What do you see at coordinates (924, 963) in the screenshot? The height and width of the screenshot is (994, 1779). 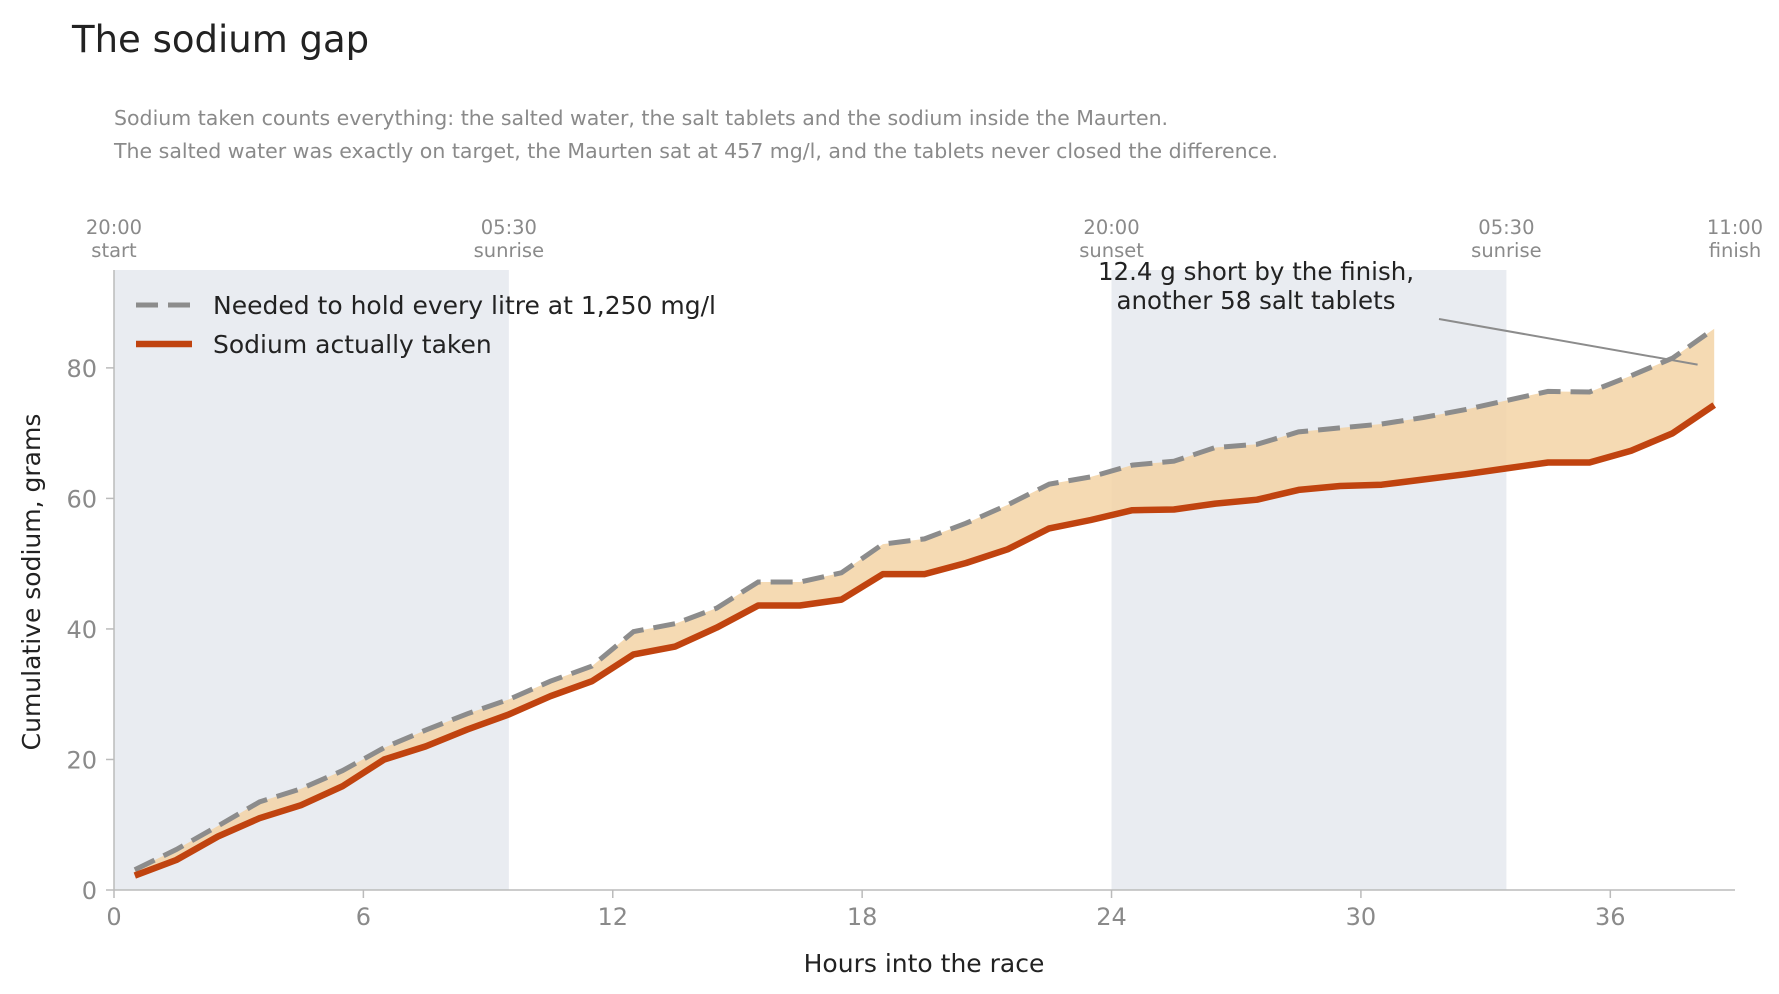 I see `x-axis-label: Hours into the race` at bounding box center [924, 963].